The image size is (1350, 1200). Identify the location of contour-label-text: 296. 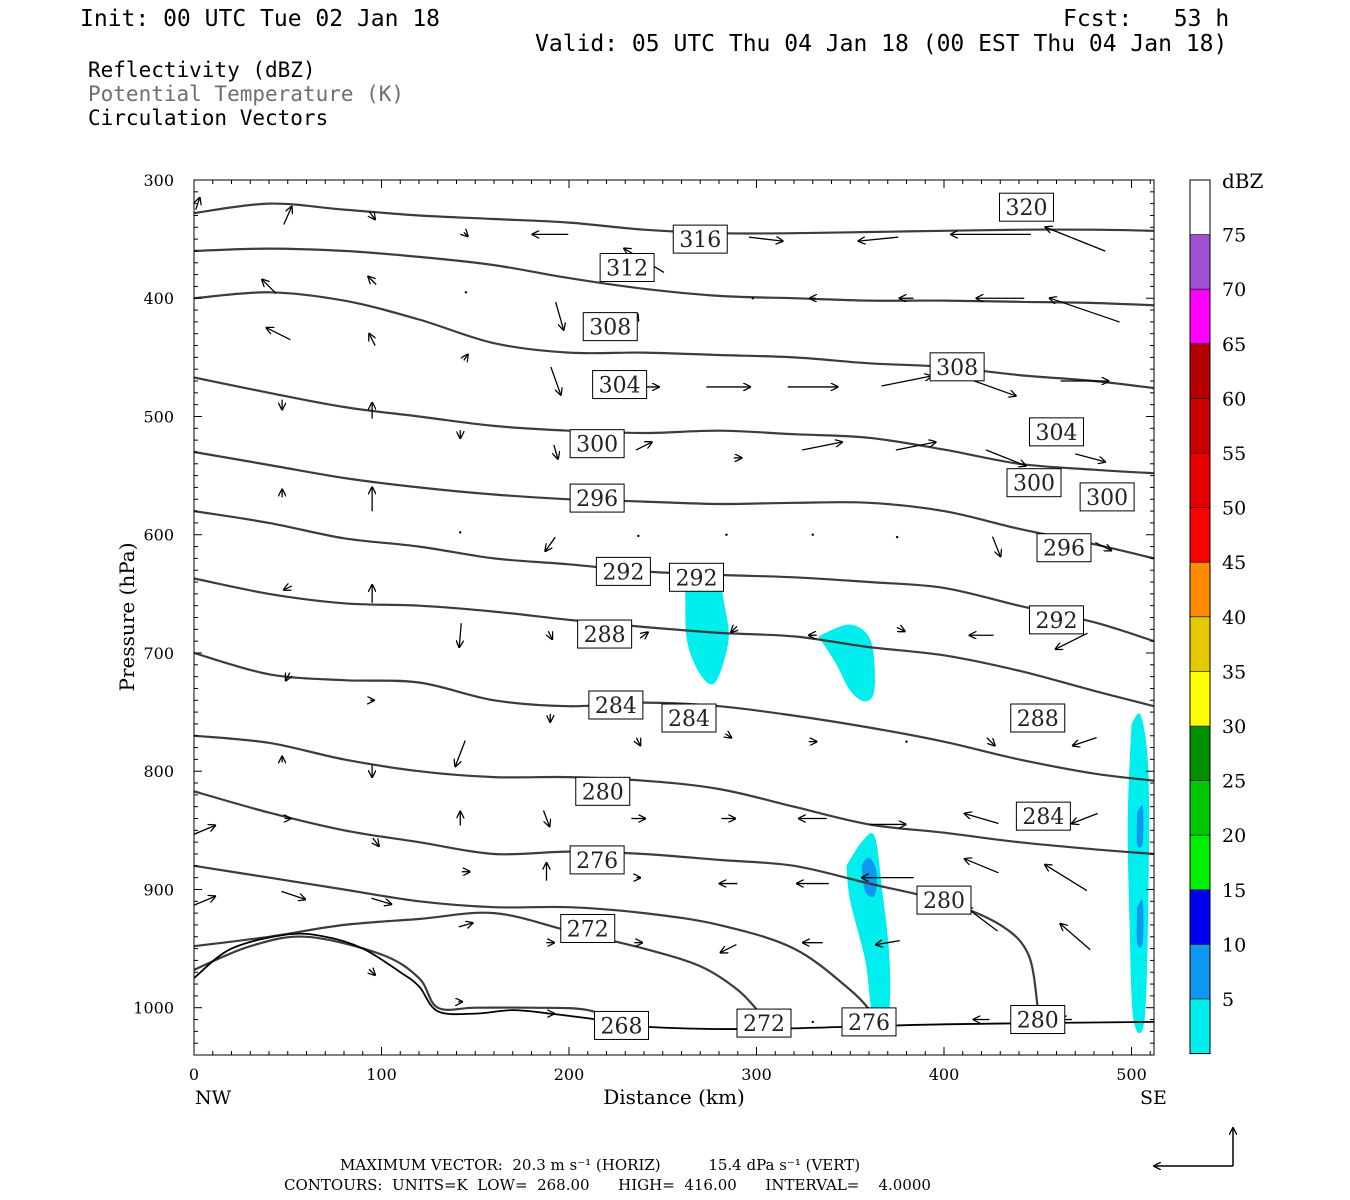
(597, 499).